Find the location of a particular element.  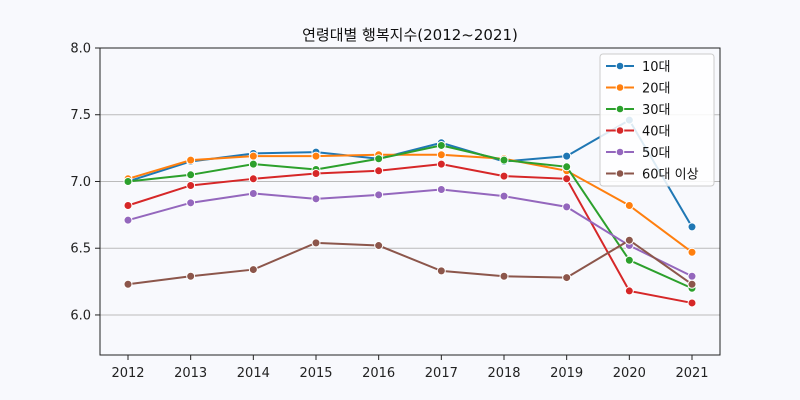

legend: 10대 20대 30대 40대 50대 60대 이상 is located at coordinates (657, 120).